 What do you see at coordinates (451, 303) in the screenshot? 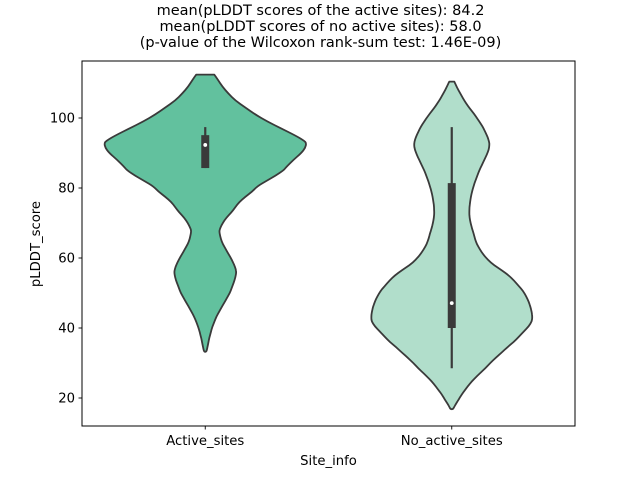
I see `median-dot-no_active_sites` at bounding box center [451, 303].